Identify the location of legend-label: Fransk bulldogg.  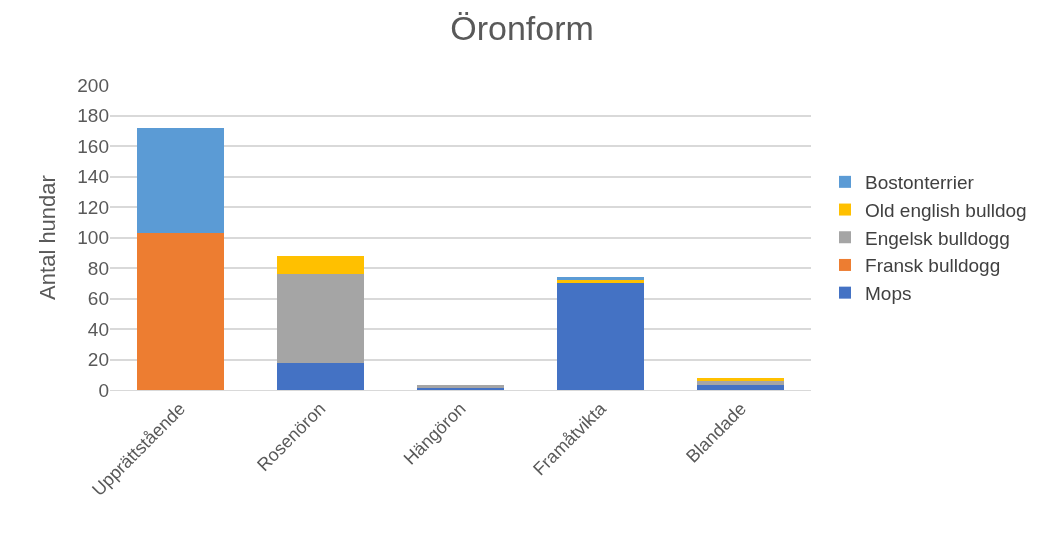
(933, 266).